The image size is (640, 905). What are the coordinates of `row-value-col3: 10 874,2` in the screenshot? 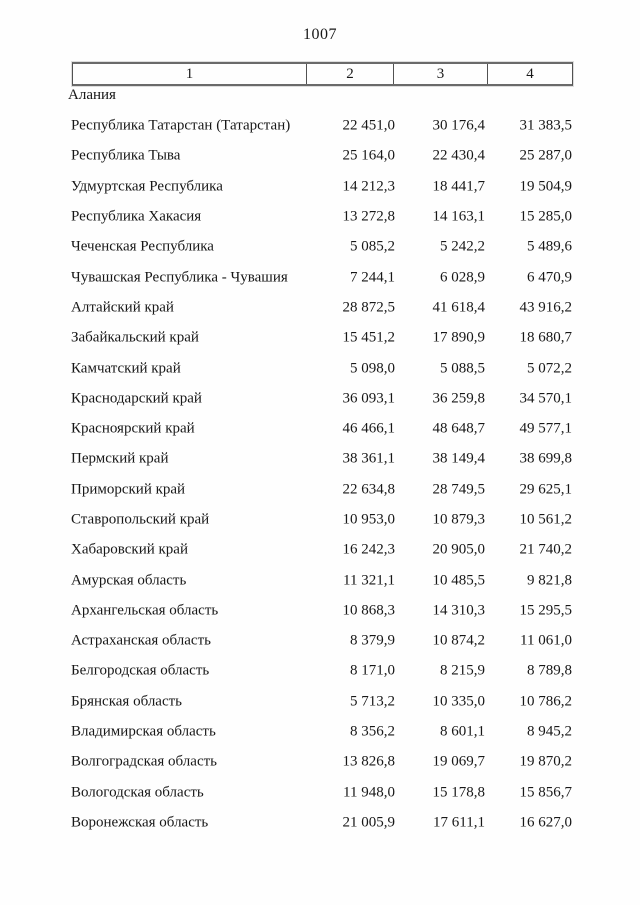 It's located at (459, 640).